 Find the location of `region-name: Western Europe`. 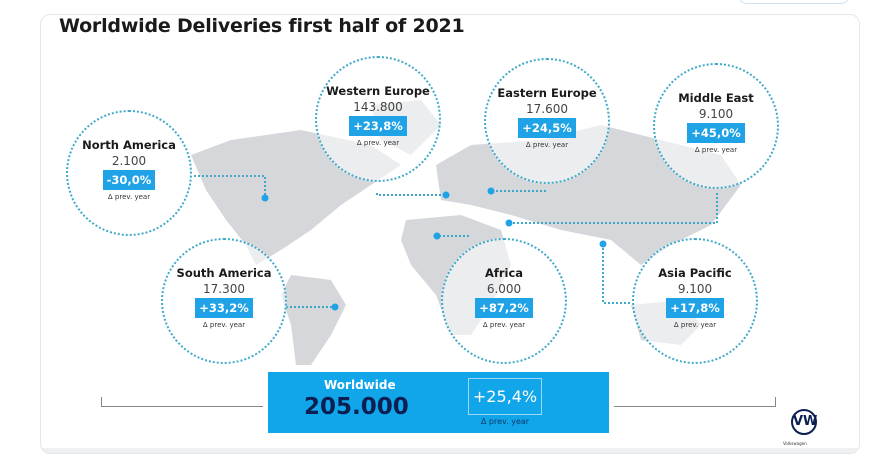

region-name: Western Europe is located at coordinates (378, 91).